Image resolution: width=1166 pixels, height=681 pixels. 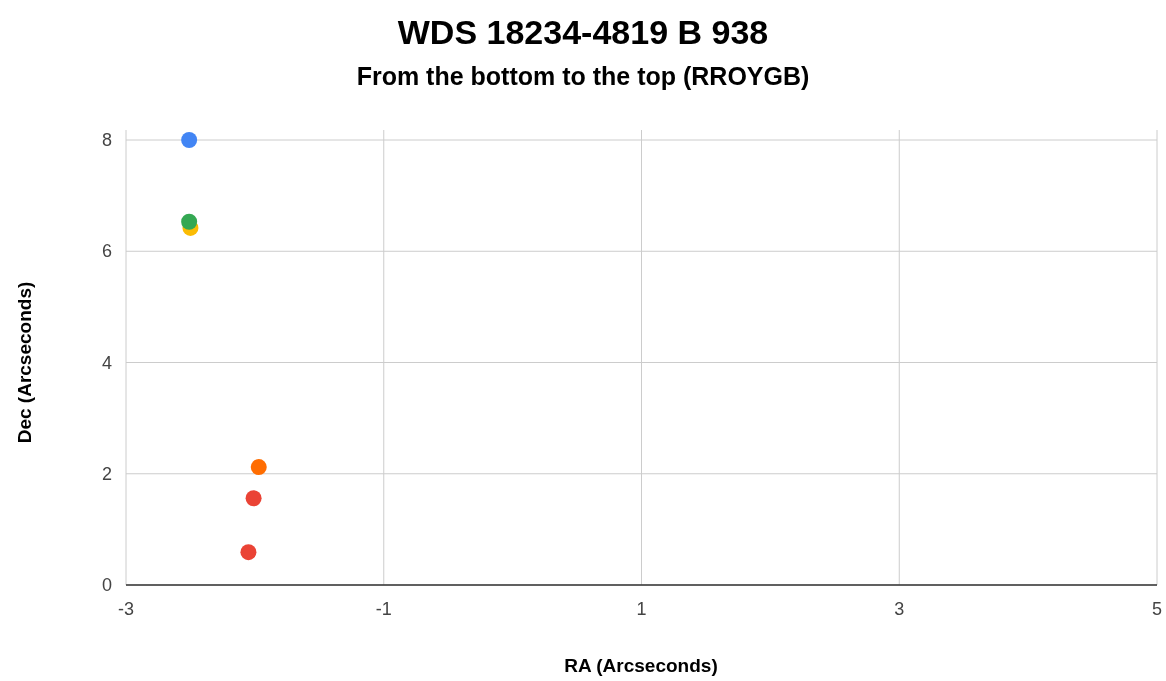 I want to click on y-tick-label: 0, so click(x=106, y=585).